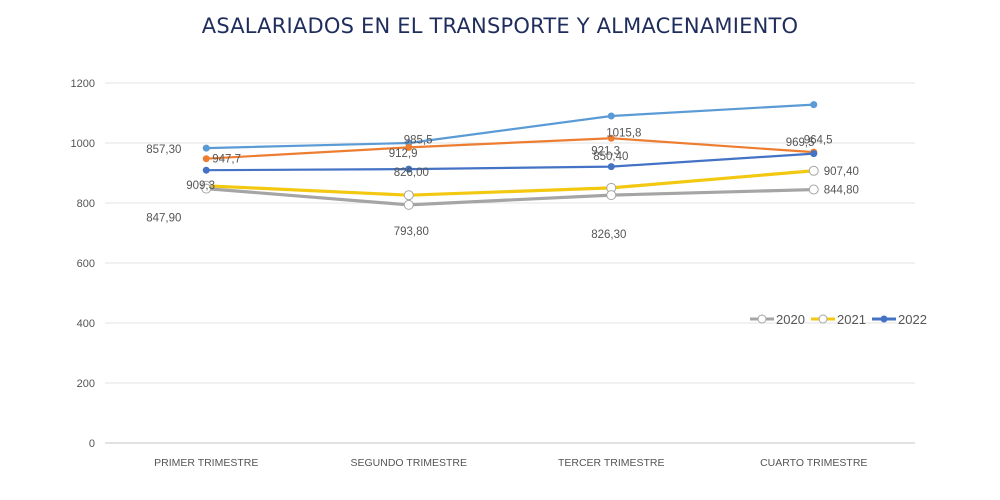  Describe the element at coordinates (83, 84) in the screenshot. I see `y-tick-label: 1200` at that location.